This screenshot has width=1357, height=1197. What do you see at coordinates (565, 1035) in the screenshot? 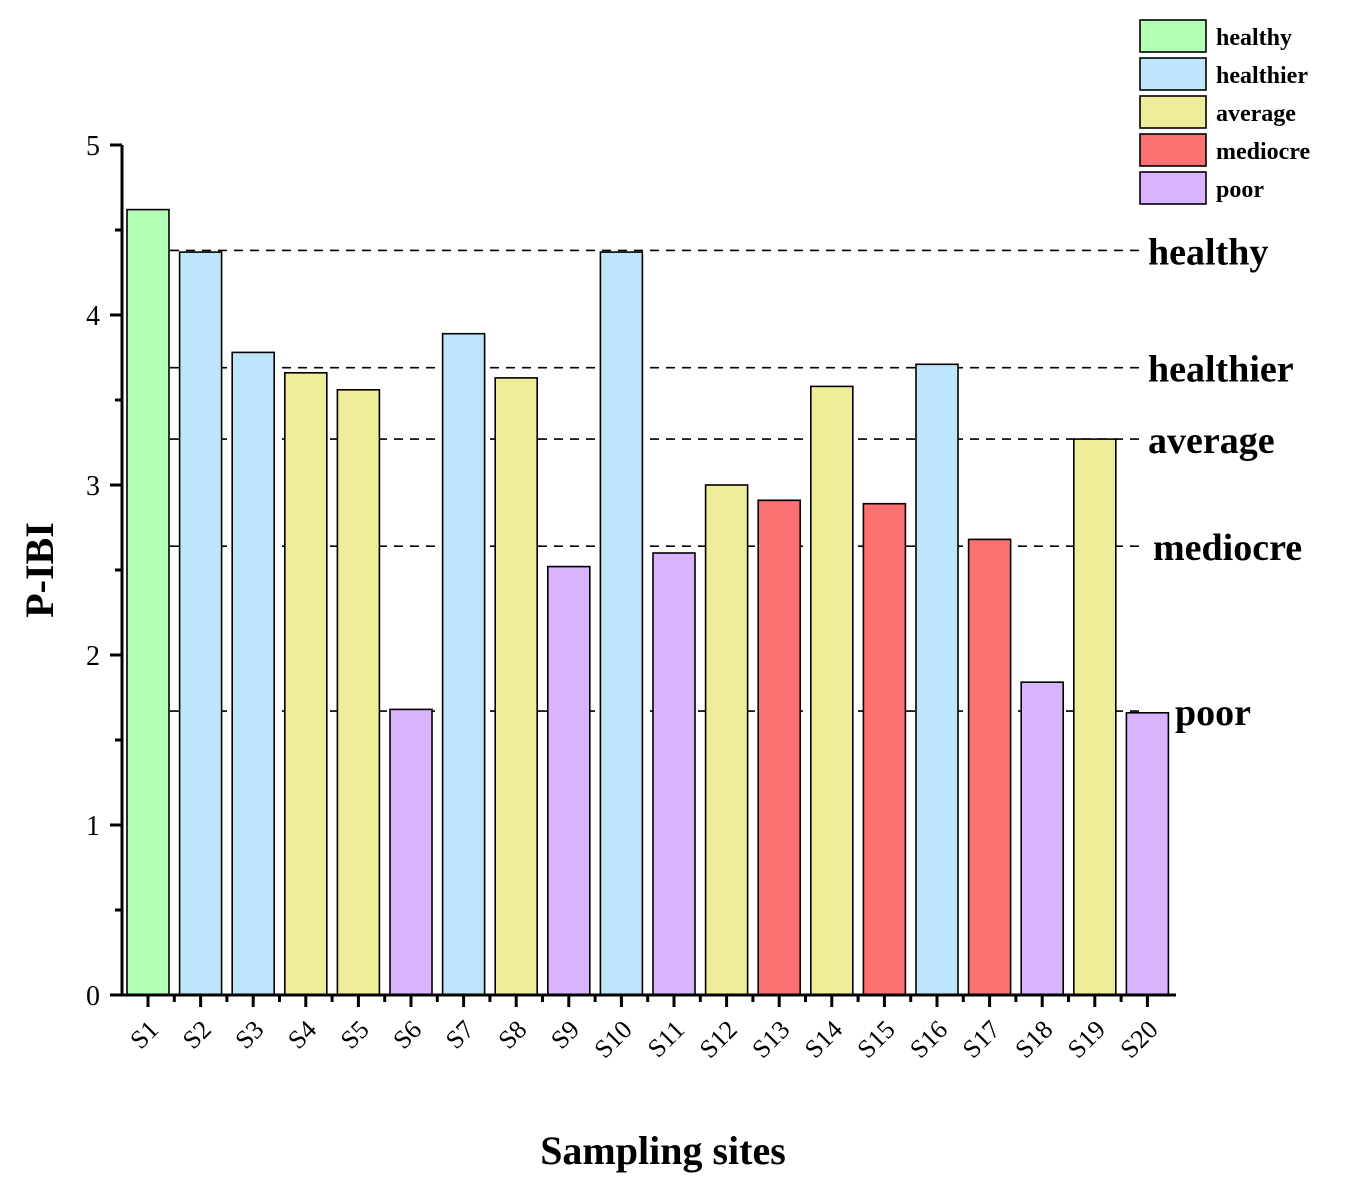
I see `x-tick-label: S9` at bounding box center [565, 1035].